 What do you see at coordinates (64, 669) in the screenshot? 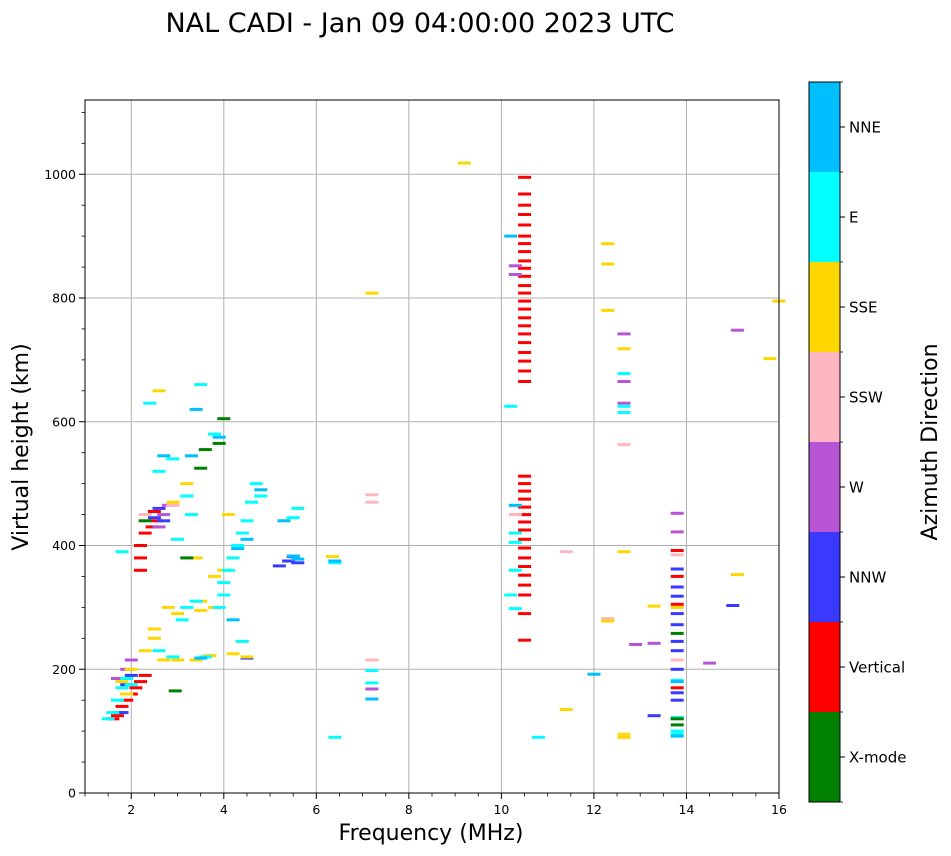
I see `y-tick-label: 200` at bounding box center [64, 669].